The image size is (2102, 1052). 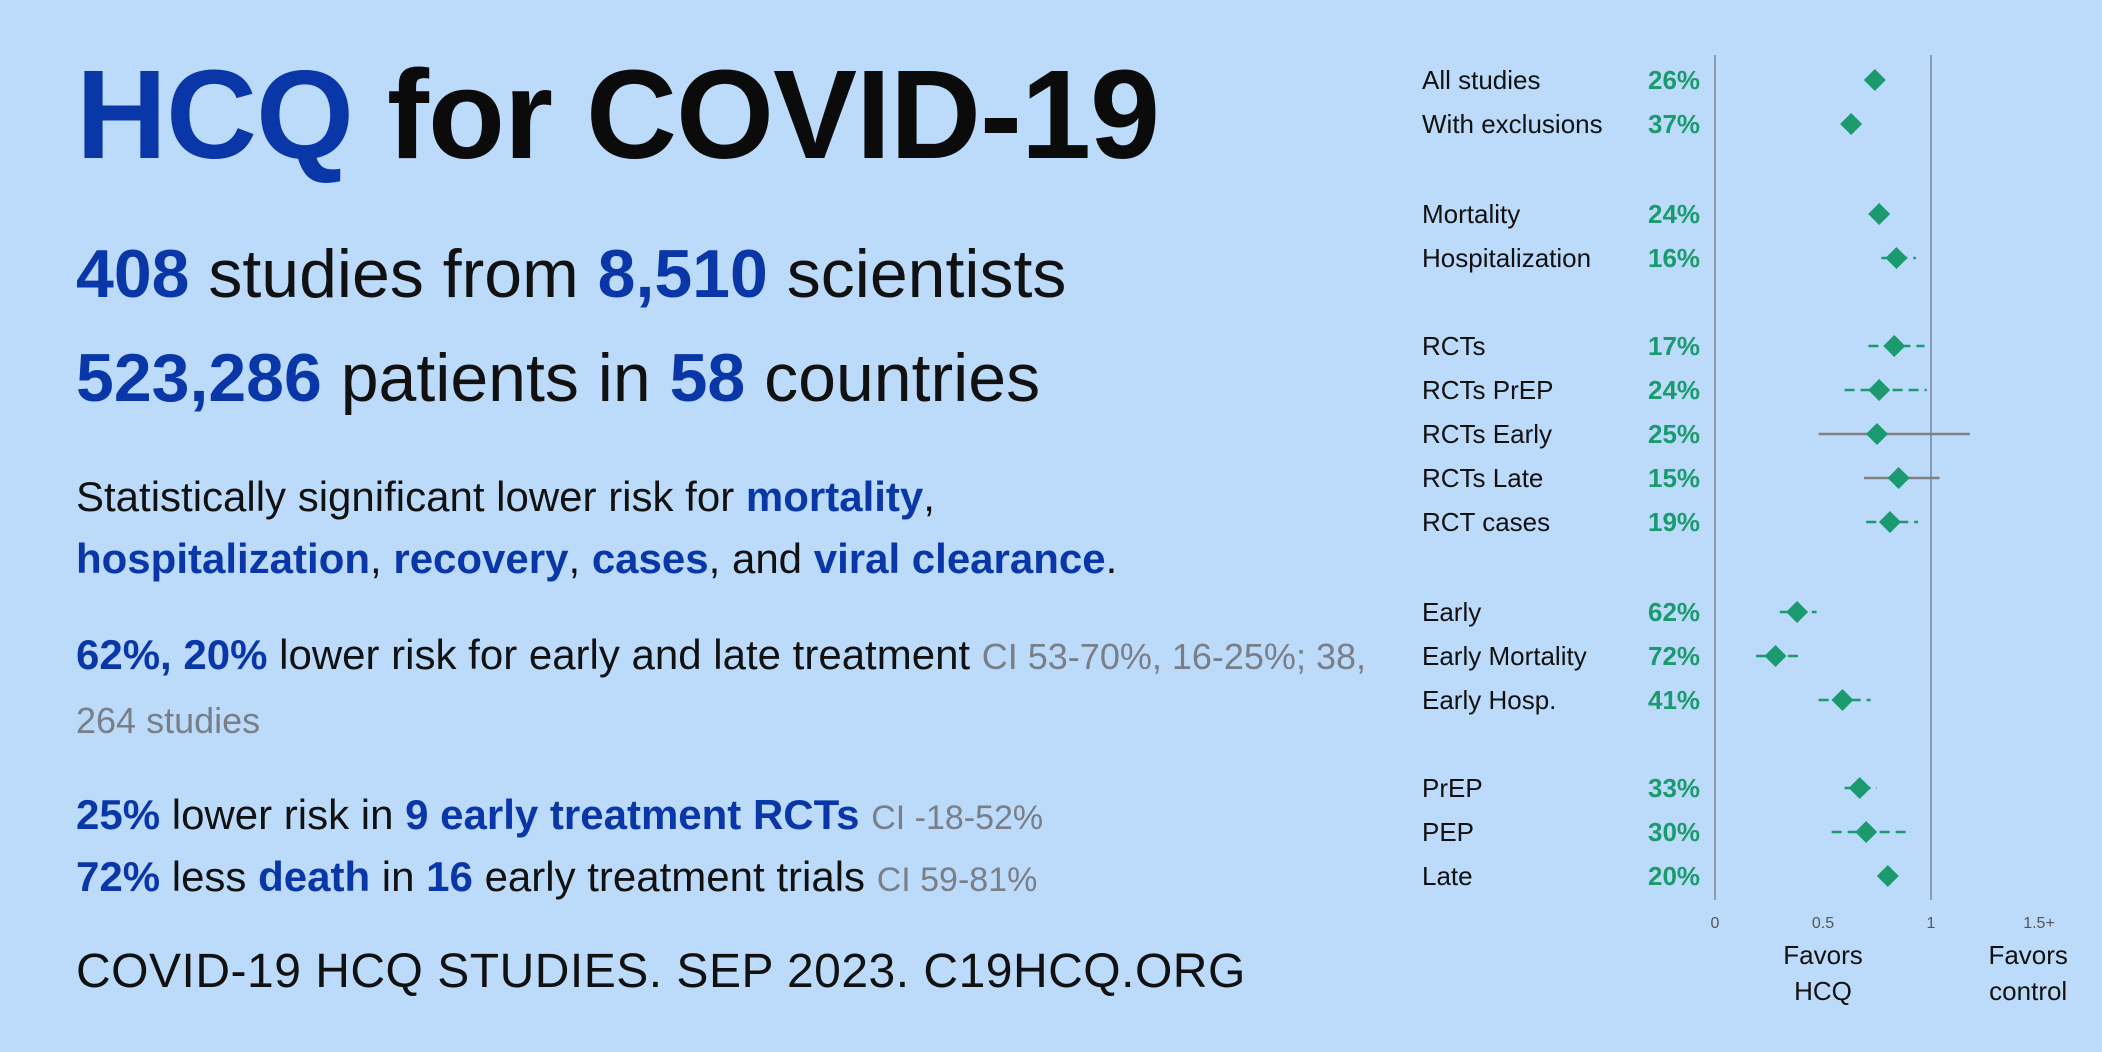 I want to click on outcome-viral-clearance: viral clearance, so click(x=959, y=558).